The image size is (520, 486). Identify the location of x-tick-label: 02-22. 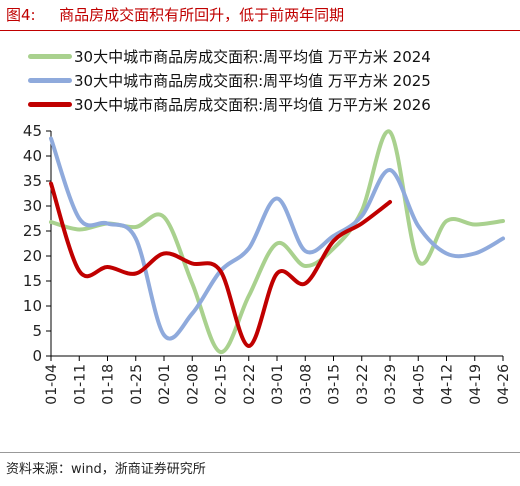
(250, 384).